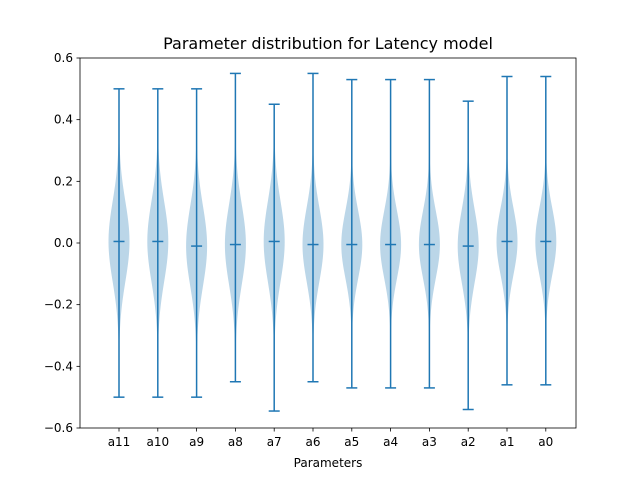 This screenshot has height=480, width=640. What do you see at coordinates (119, 442) in the screenshot?
I see `x-tick-label: a11` at bounding box center [119, 442].